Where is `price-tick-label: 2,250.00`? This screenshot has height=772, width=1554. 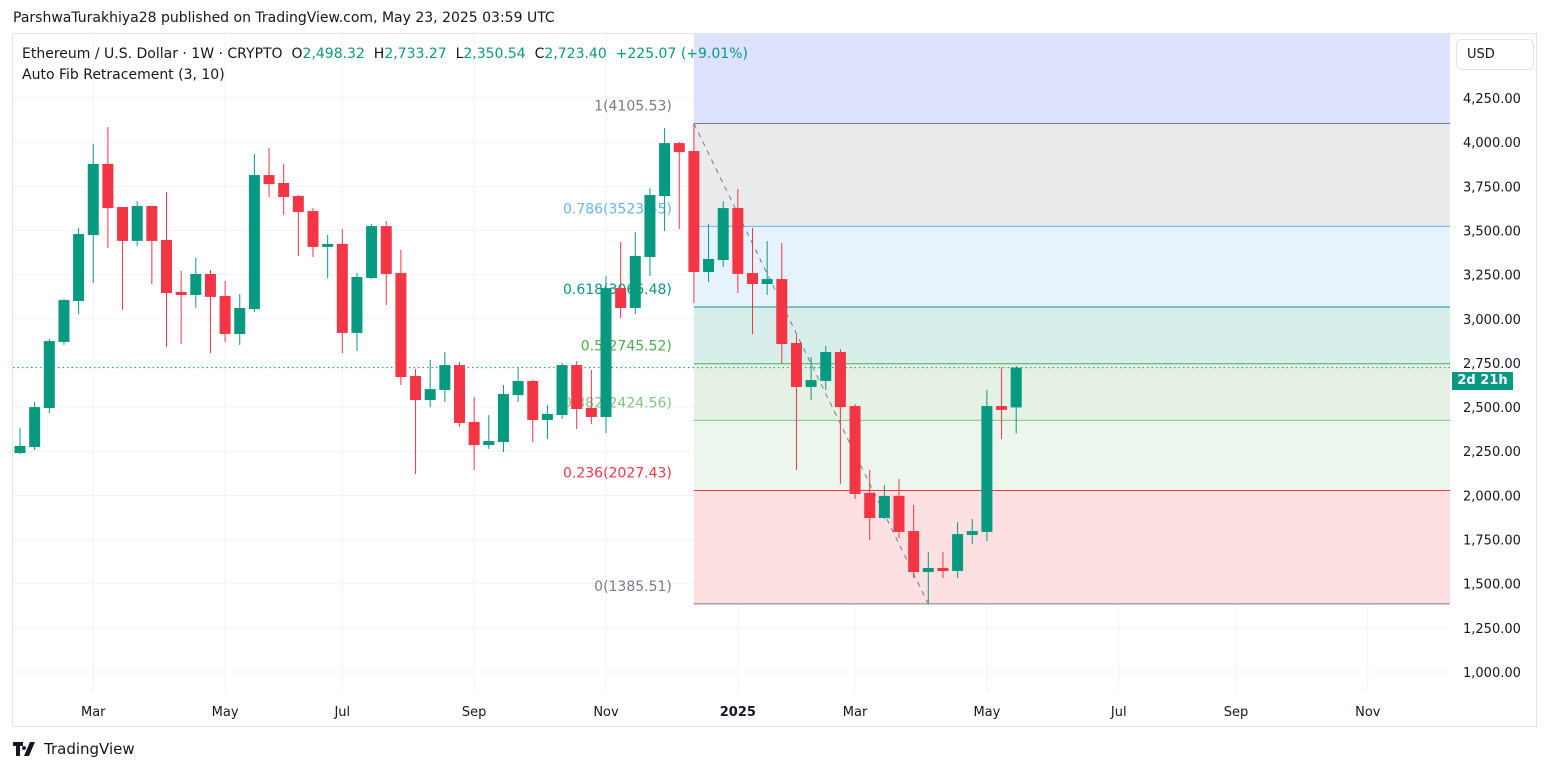
price-tick-label: 2,250.00 is located at coordinates (1492, 452).